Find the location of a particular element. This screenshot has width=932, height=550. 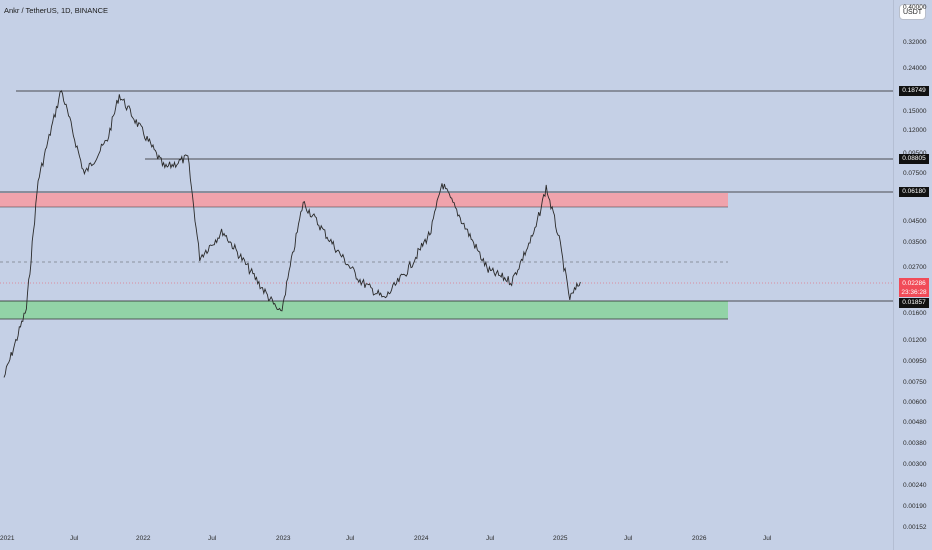

price-tick-label: 0.00300 is located at coordinates (915, 464).